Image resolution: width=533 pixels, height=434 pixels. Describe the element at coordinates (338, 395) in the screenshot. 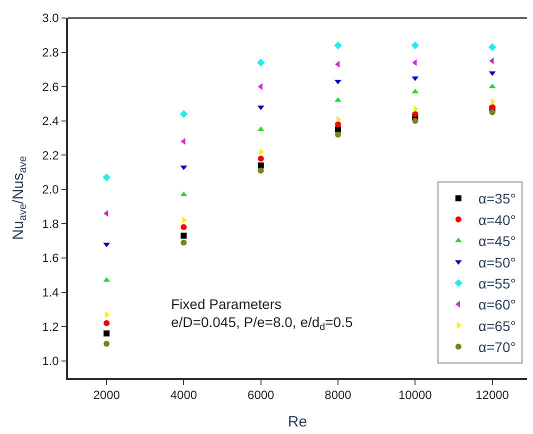

I see `x-tick-label: 8000` at that location.